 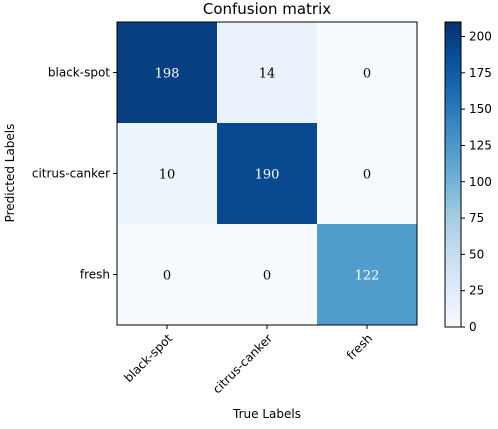 I want to click on colorbar-ticks: 0 25 50 75 100 125 150 175 200, so click(x=476, y=182).